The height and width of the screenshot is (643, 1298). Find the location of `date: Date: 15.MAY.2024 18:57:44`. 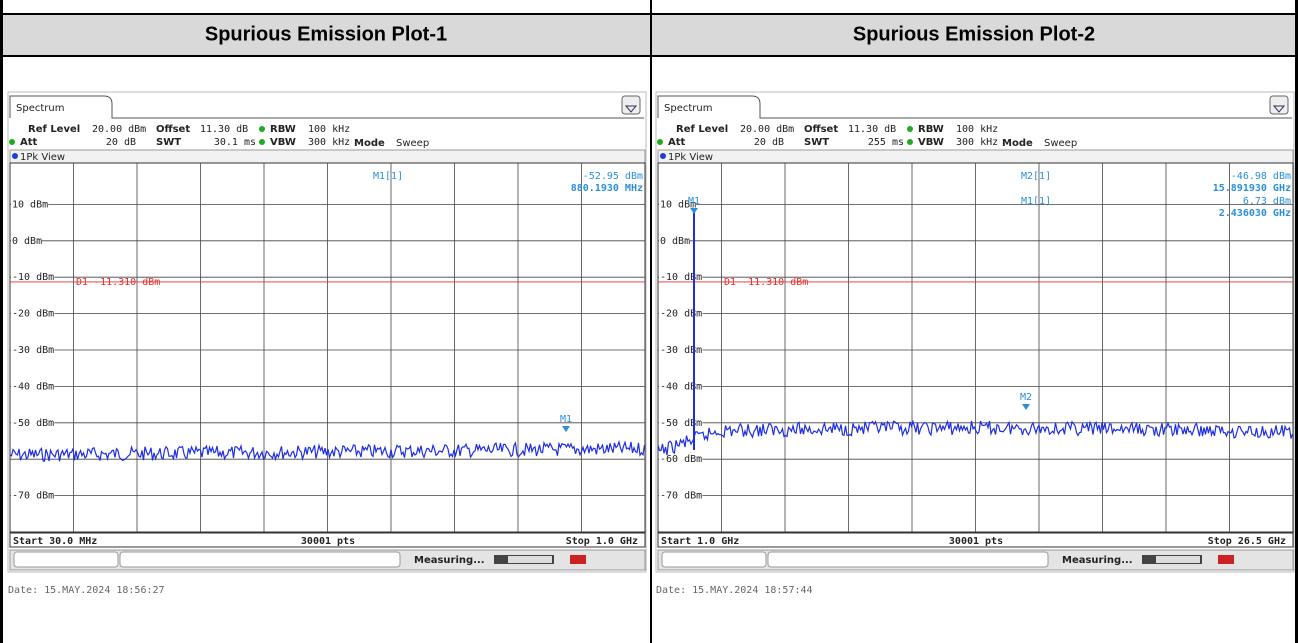

date: Date: 15.MAY.2024 18:57:44 is located at coordinates (734, 590).